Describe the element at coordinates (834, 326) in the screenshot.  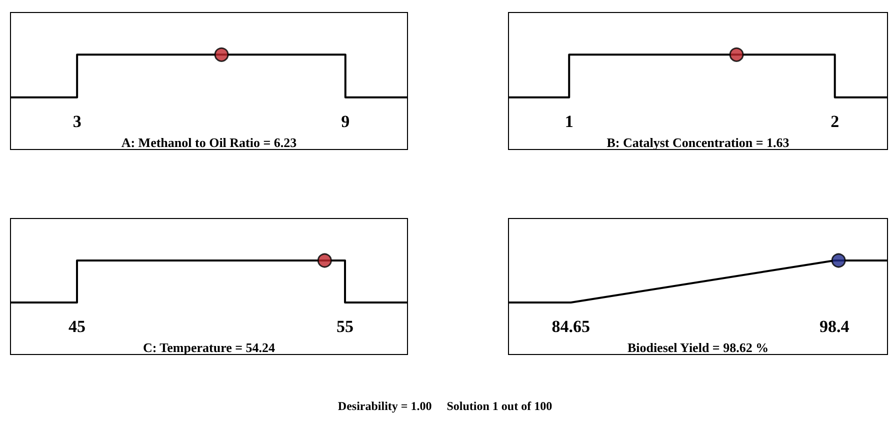
I see `x-tick-label: 98.4` at that location.